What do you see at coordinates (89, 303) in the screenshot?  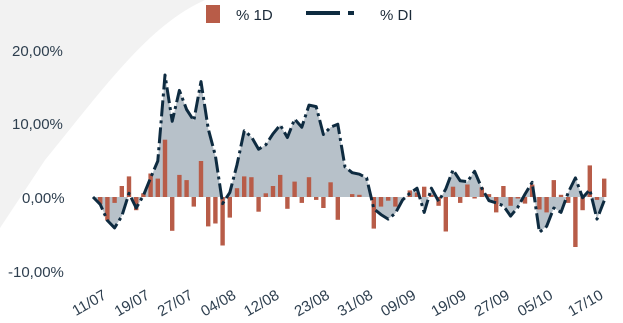 I see `x-tick-label: 11/07` at bounding box center [89, 303].